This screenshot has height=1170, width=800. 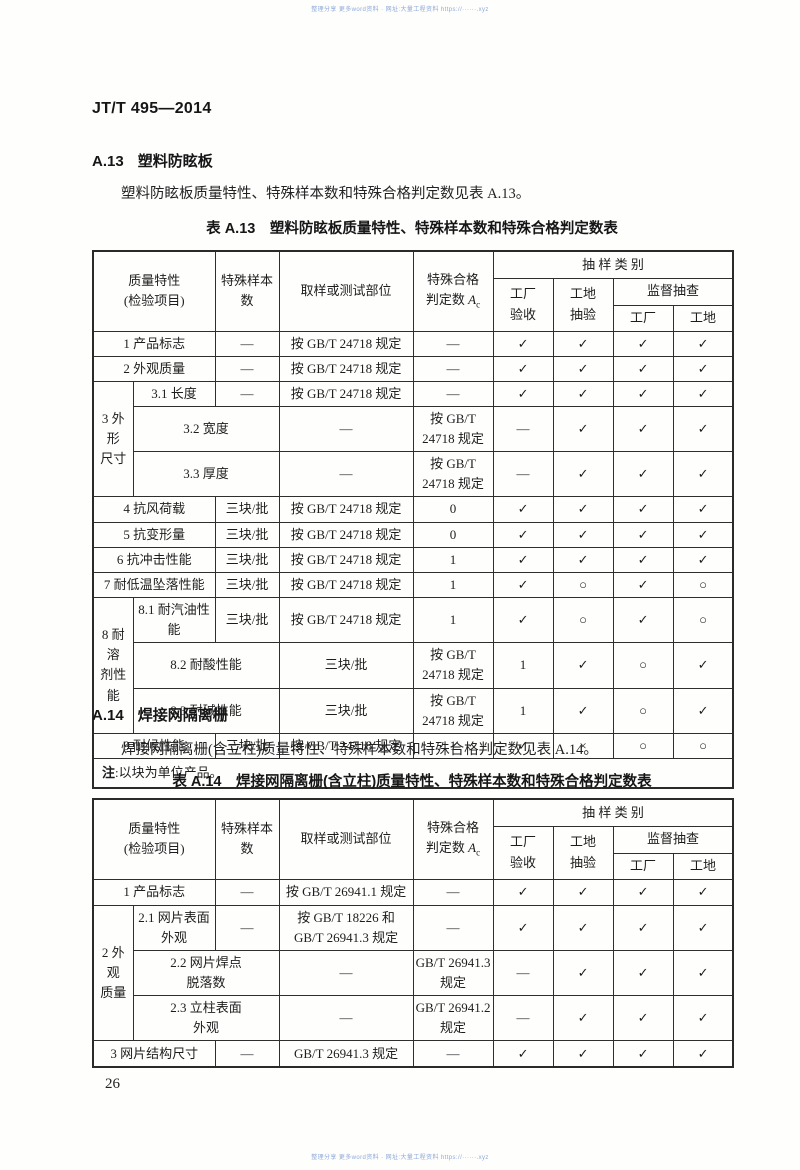 What do you see at coordinates (359, 750) in the screenshot?
I see `section-a14-paragraph: 焊接网隔离栅(含立柱)质量特性、特殊样本数和特殊合格判定数见表 A.14。` at bounding box center [359, 750].